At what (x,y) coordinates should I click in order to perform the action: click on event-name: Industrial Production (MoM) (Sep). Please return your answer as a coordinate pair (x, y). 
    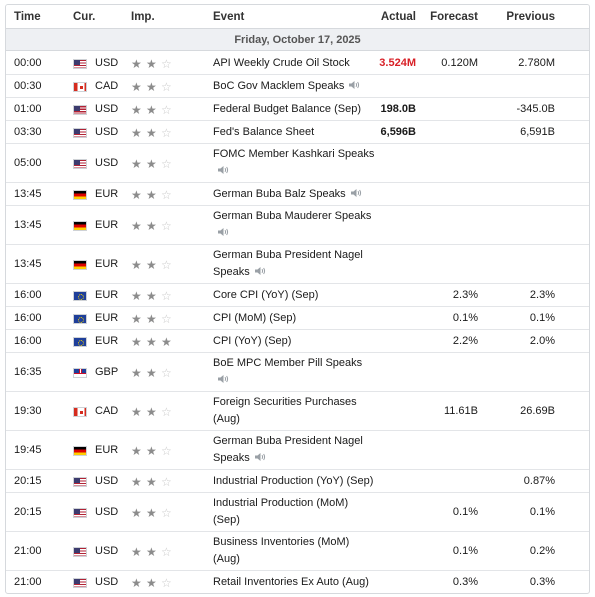
    Looking at the image, I should click on (295, 512).